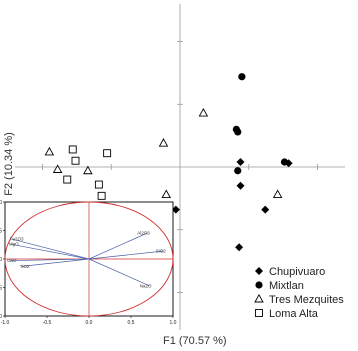 The image size is (358, 351). What do you see at coordinates (131, 323) in the screenshot?
I see `inset-x-tick-label: 0.5` at bounding box center [131, 323].